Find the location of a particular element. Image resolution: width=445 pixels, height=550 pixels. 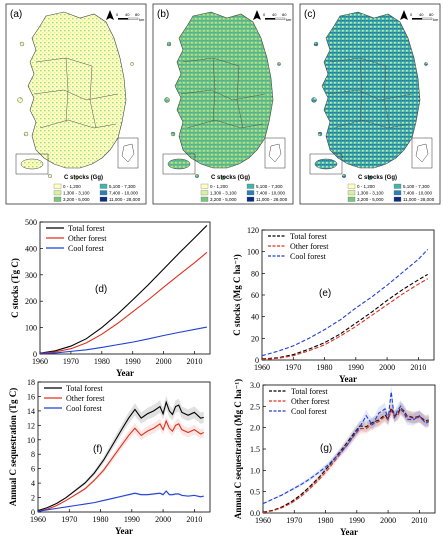

chart-panel-label: (d) is located at coordinates (101, 289).